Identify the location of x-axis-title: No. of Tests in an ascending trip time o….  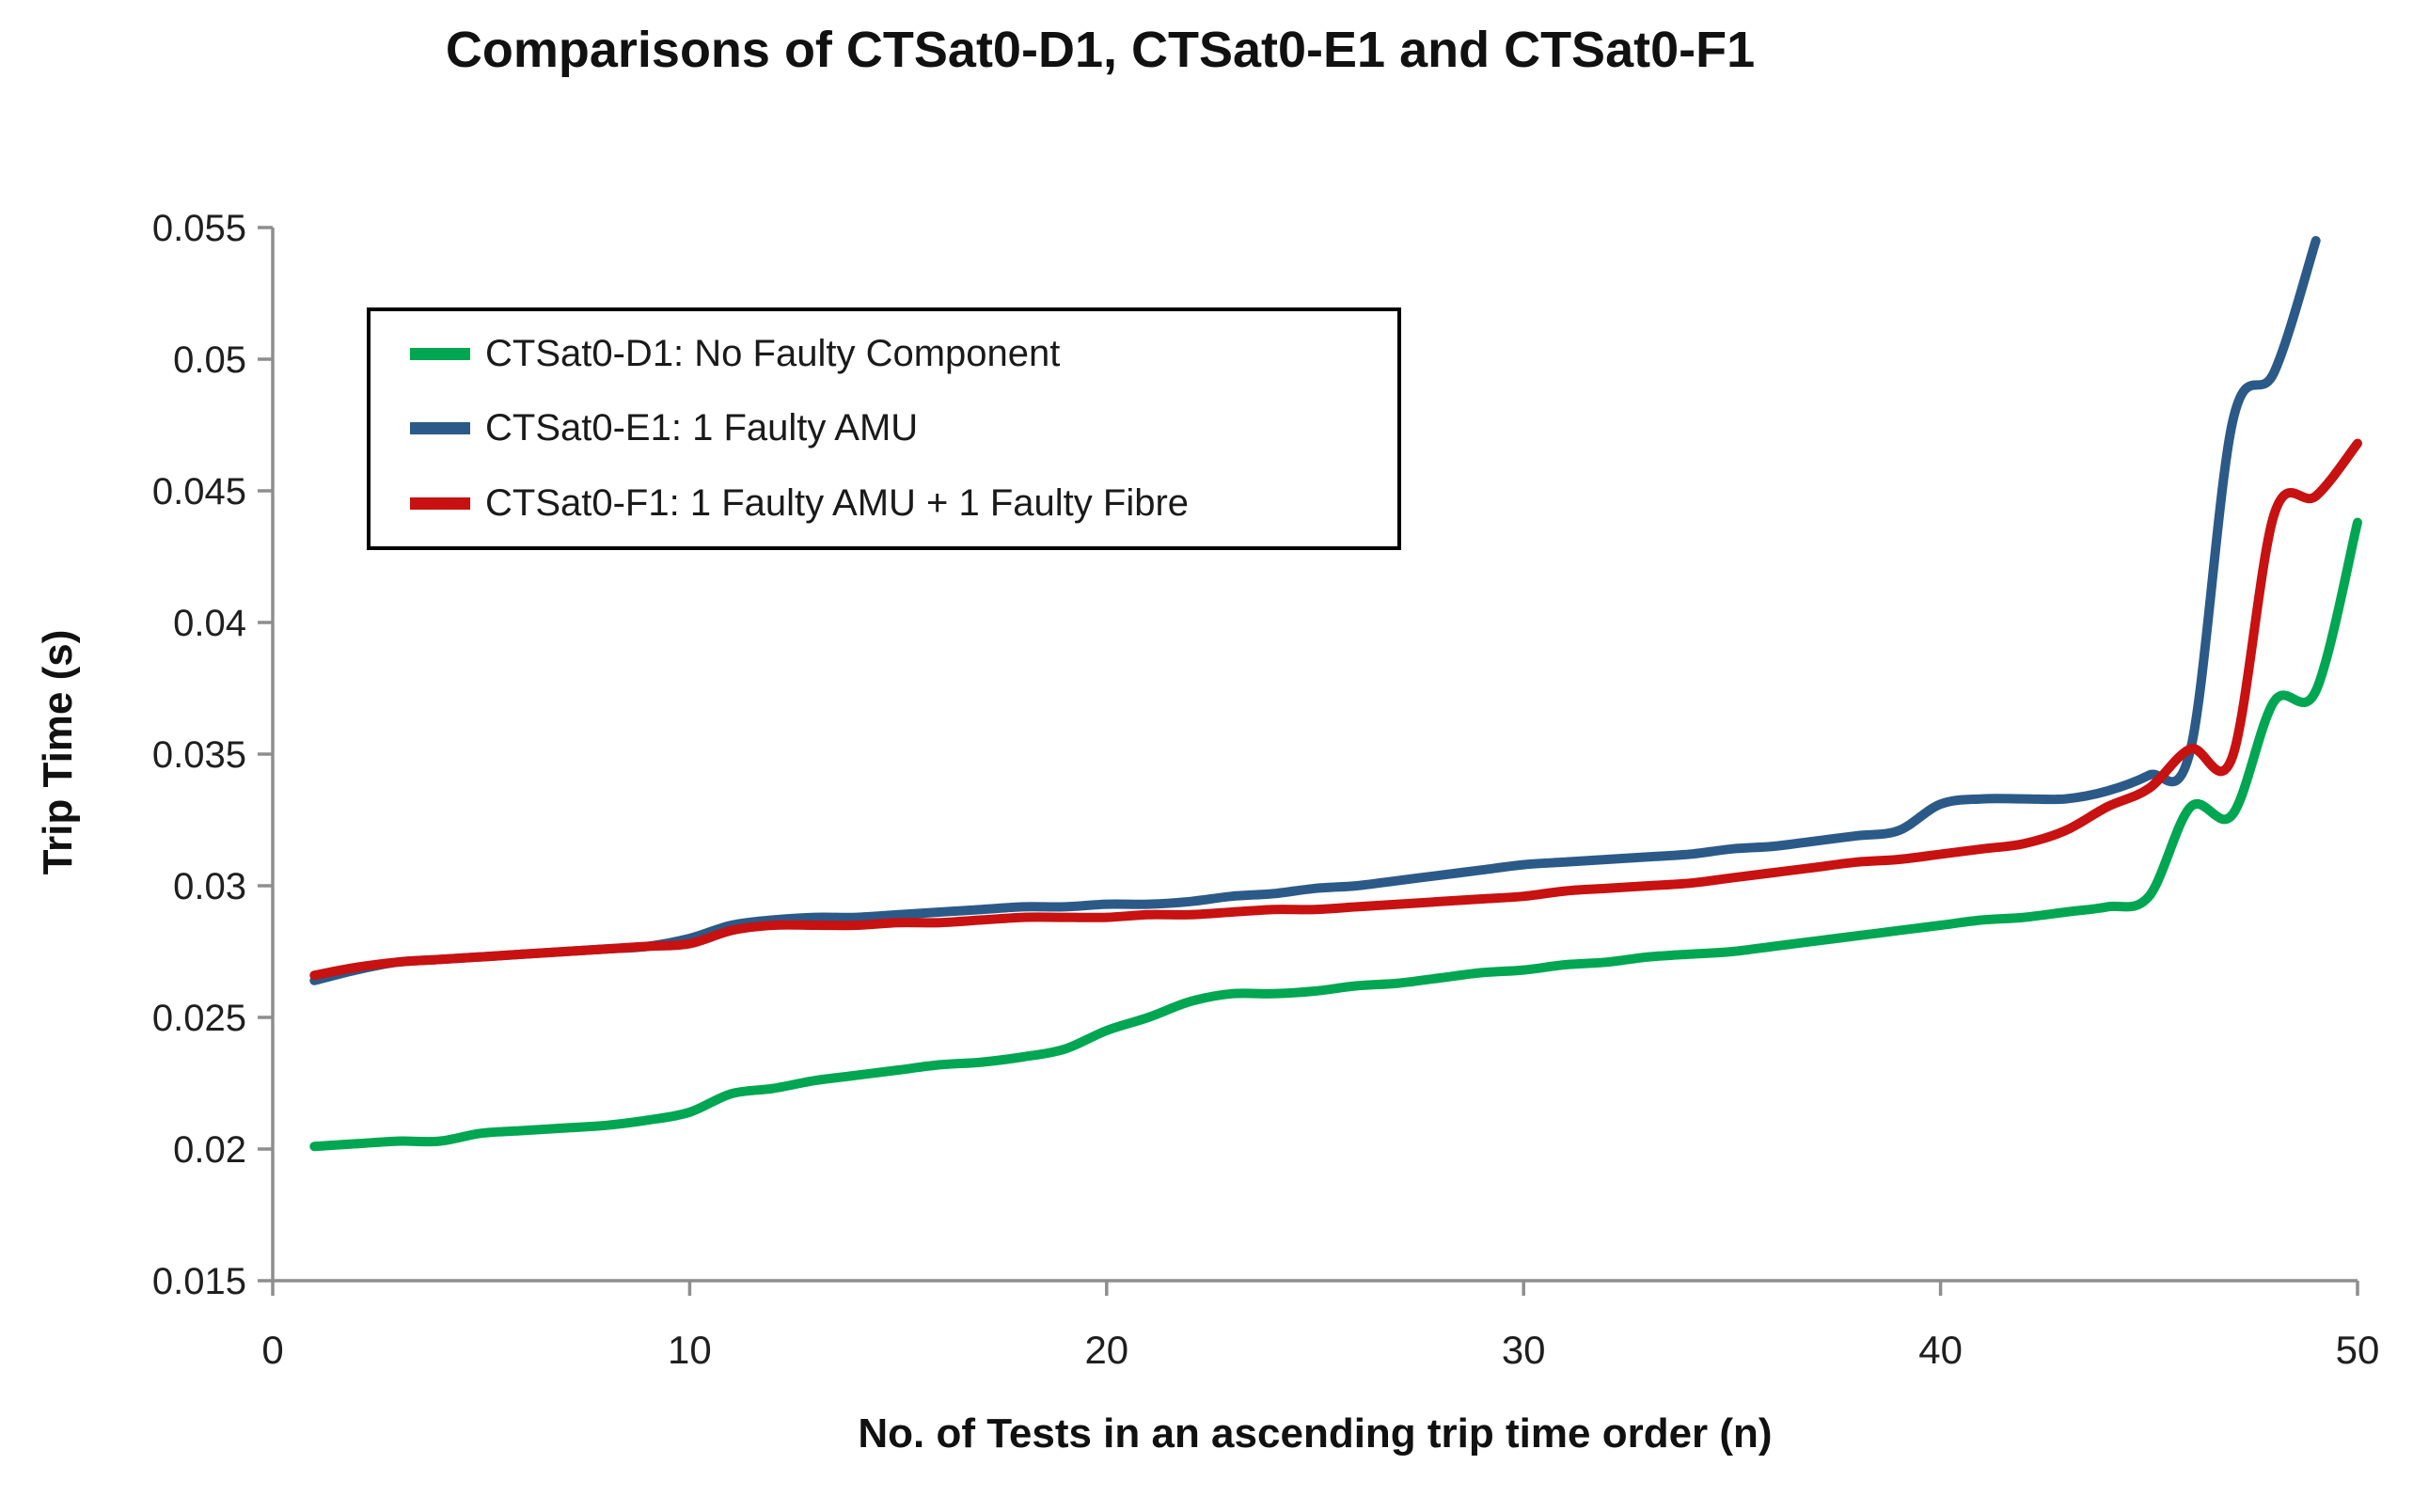
(1315, 1433).